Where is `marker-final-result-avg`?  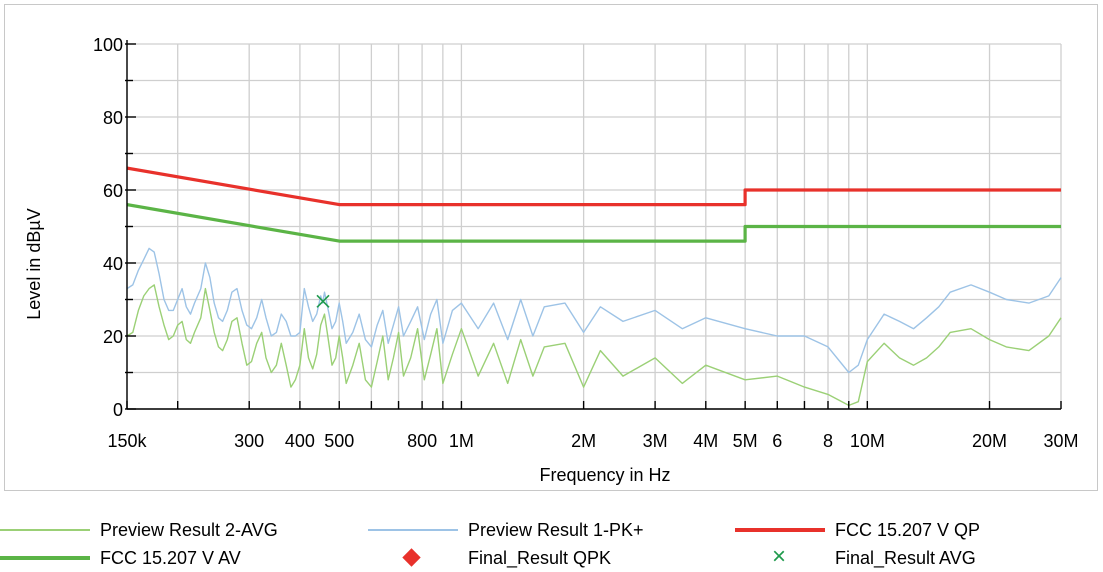
marker-final-result-avg is located at coordinates (323, 301).